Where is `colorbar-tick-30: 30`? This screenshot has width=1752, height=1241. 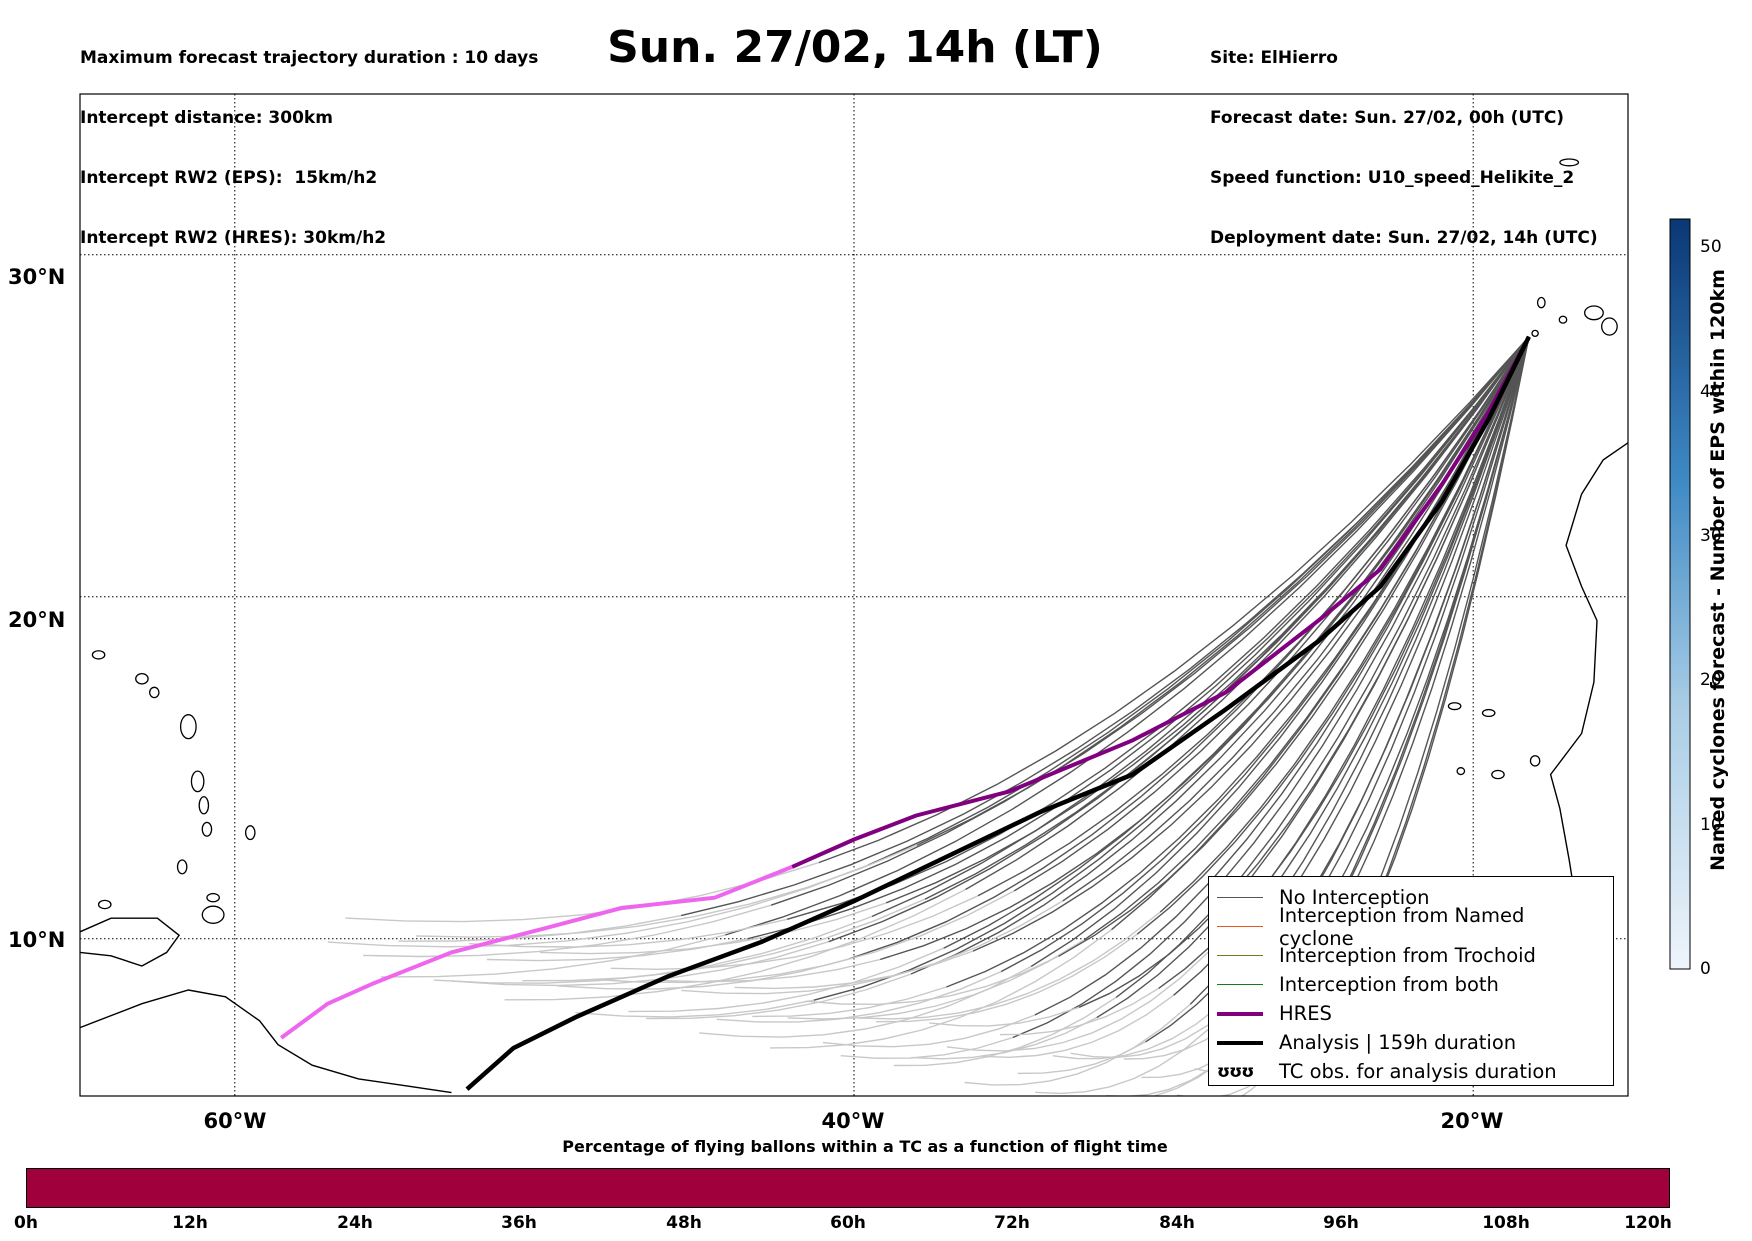
colorbar-tick-30: 30 is located at coordinates (1711, 536).